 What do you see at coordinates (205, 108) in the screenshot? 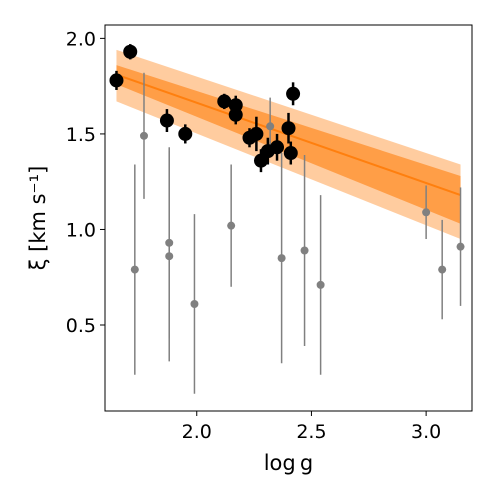
I see `black-series` at bounding box center [205, 108].